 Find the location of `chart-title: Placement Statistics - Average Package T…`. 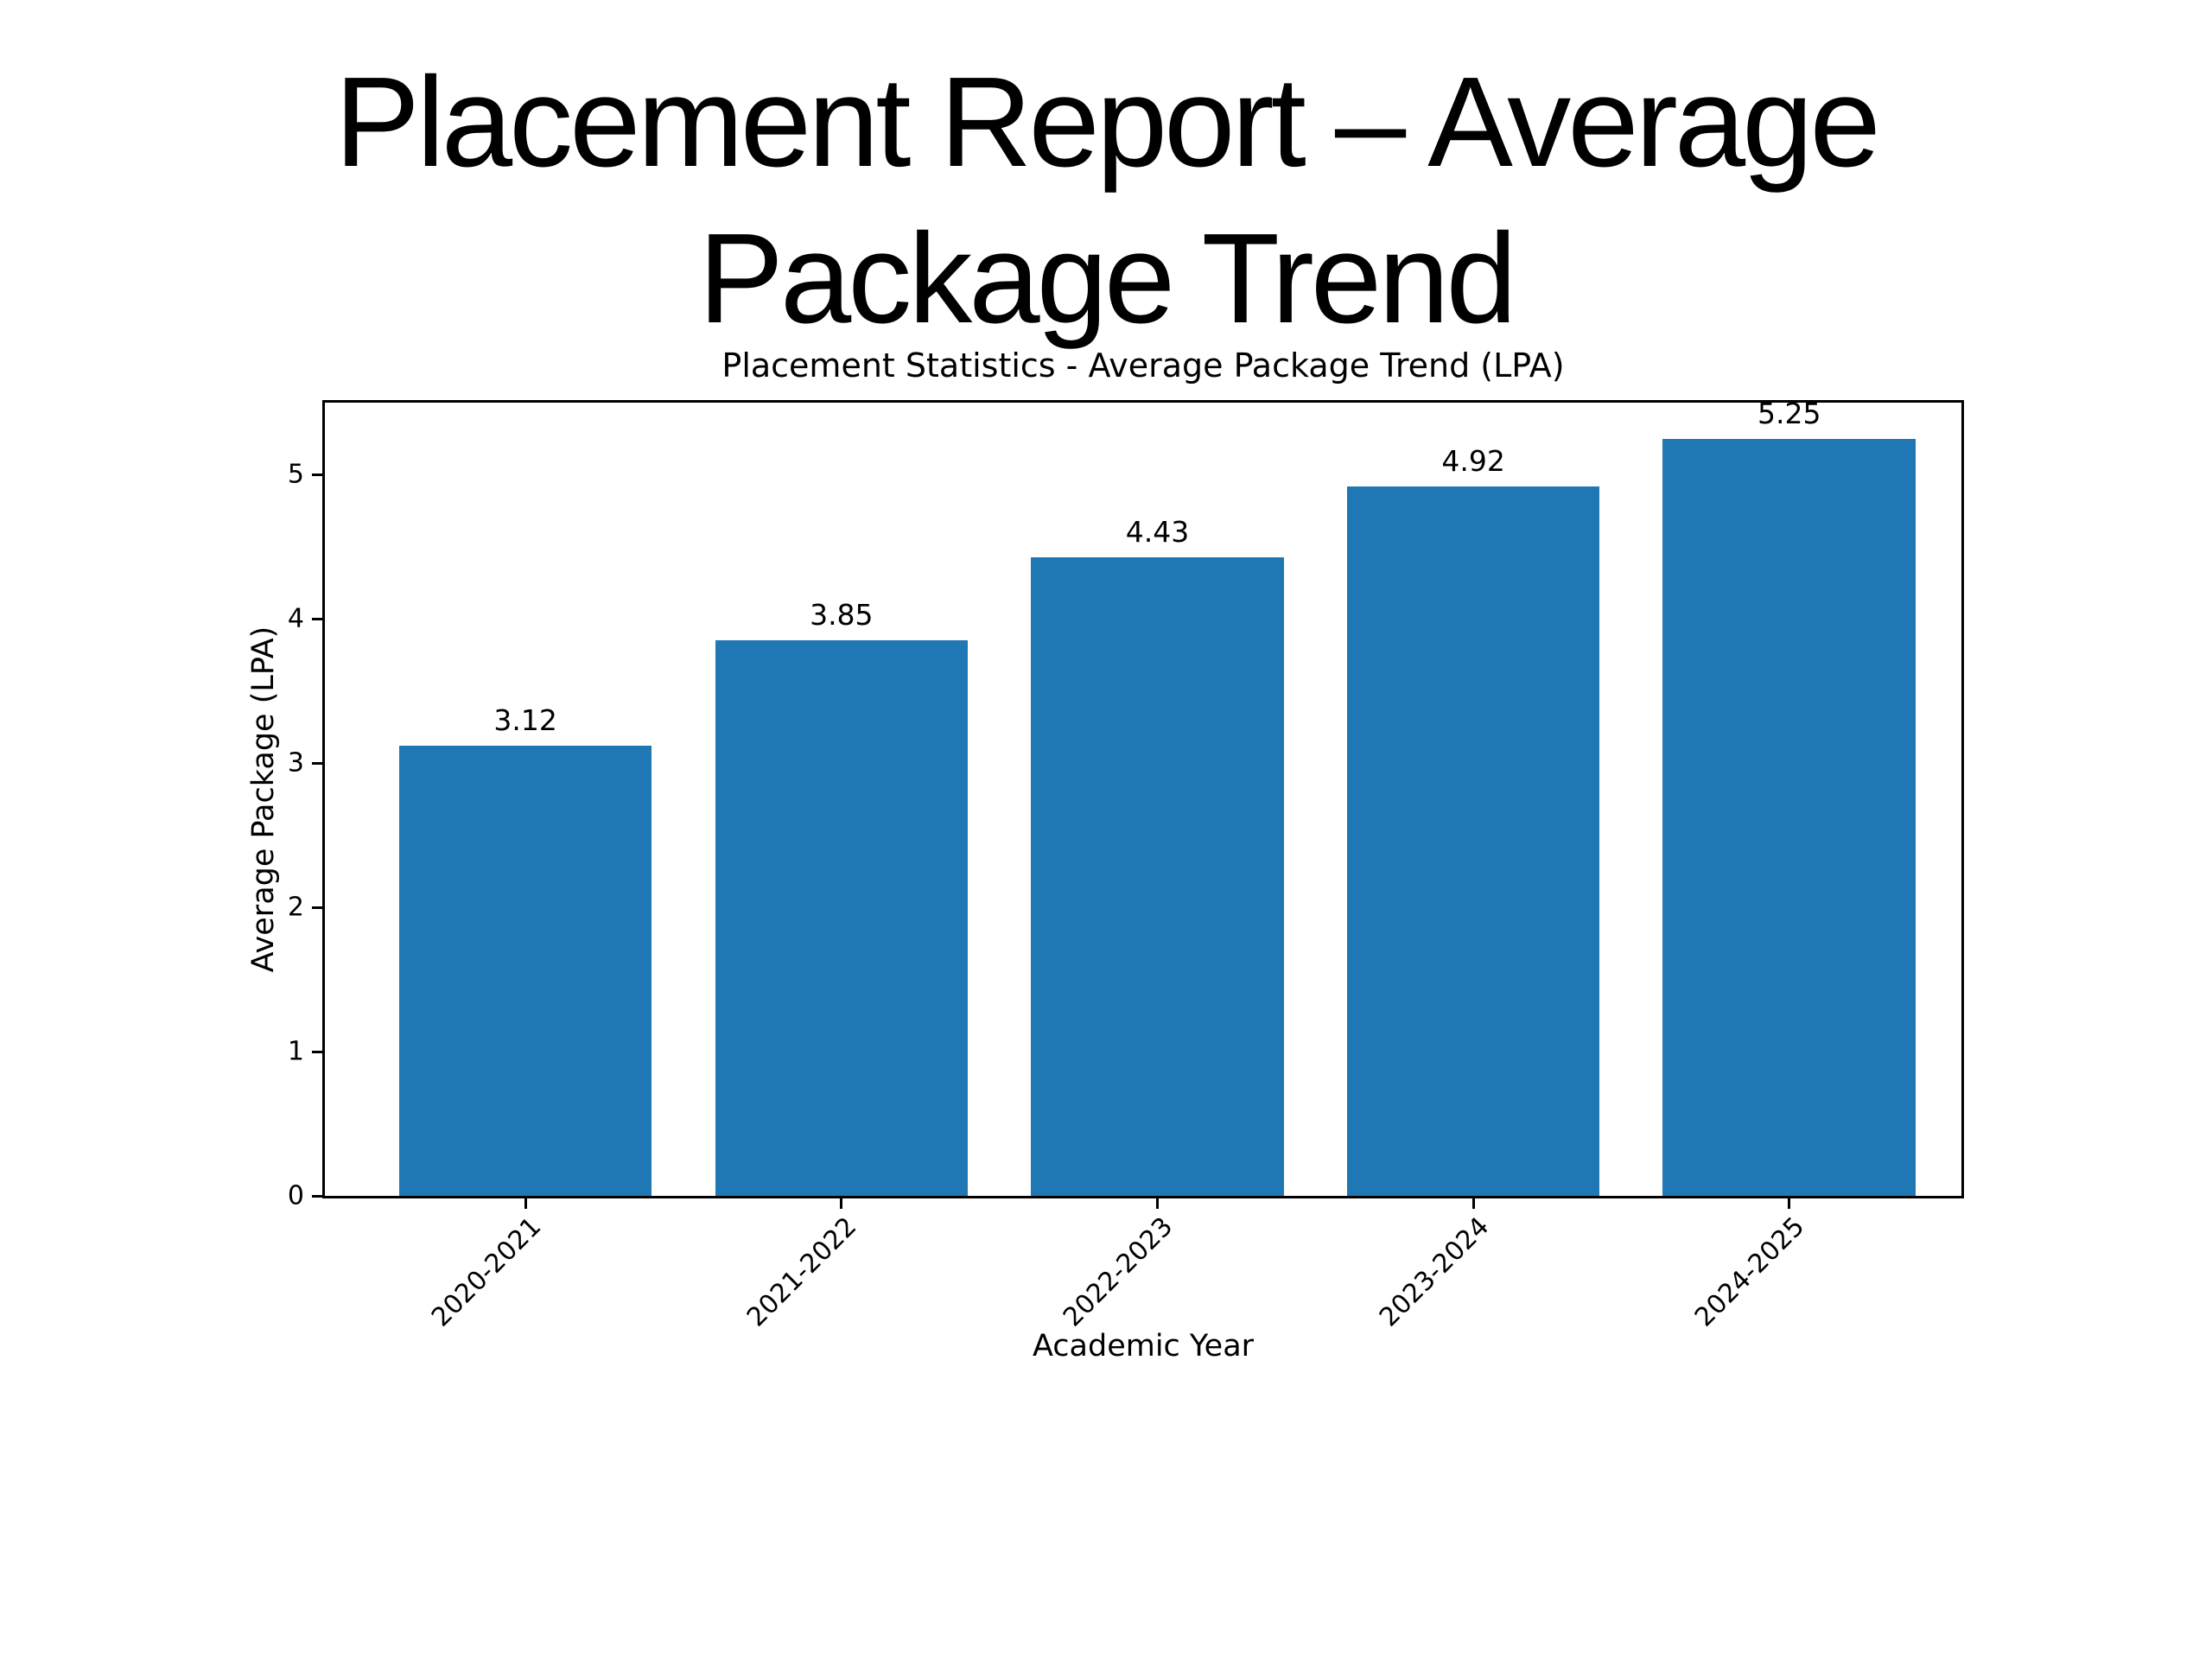

chart-title: Placement Statistics - Average Package T… is located at coordinates (1143, 365).